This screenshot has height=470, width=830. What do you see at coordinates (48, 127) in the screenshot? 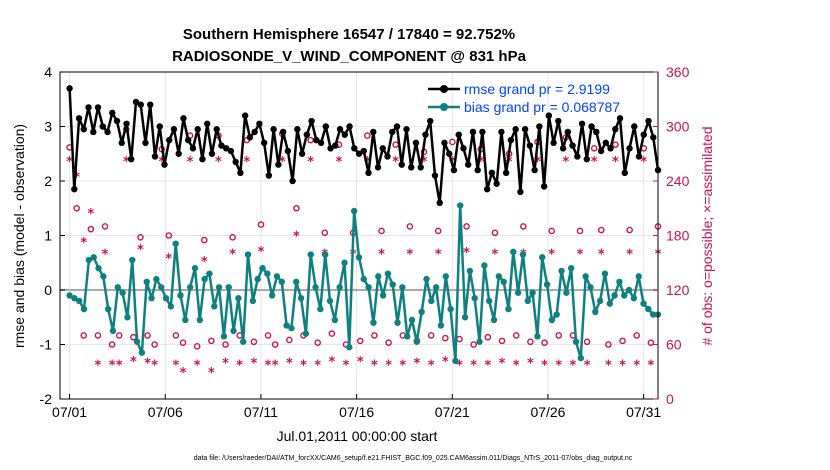
I see `y-left-tick-label: 3` at bounding box center [48, 127].